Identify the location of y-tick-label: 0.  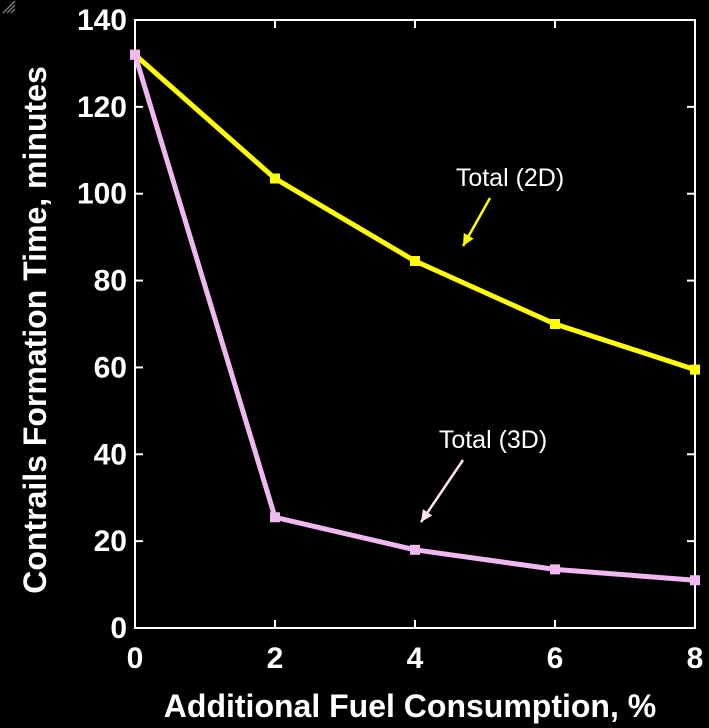
(118, 628).